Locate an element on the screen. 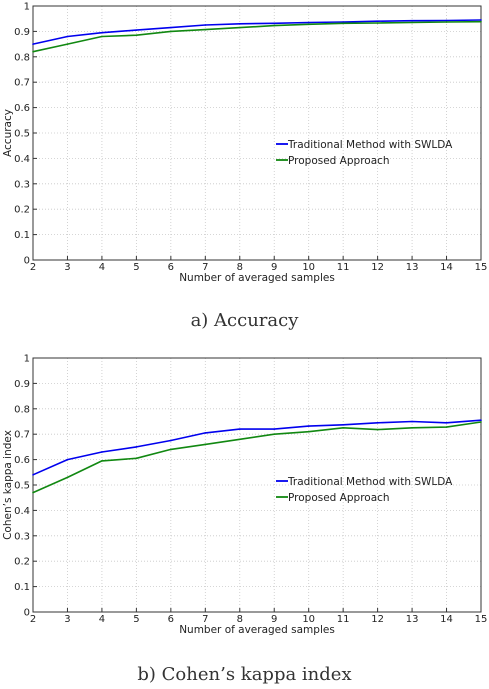  x-tick-label: 4 is located at coordinates (102, 619).